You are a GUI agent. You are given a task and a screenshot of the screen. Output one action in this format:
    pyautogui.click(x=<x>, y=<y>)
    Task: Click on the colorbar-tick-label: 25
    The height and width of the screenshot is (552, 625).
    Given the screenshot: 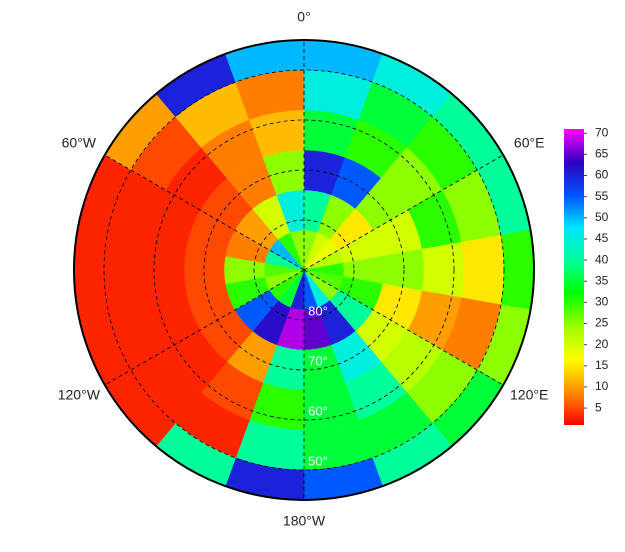 What is the action you would take?
    pyautogui.click(x=602, y=323)
    